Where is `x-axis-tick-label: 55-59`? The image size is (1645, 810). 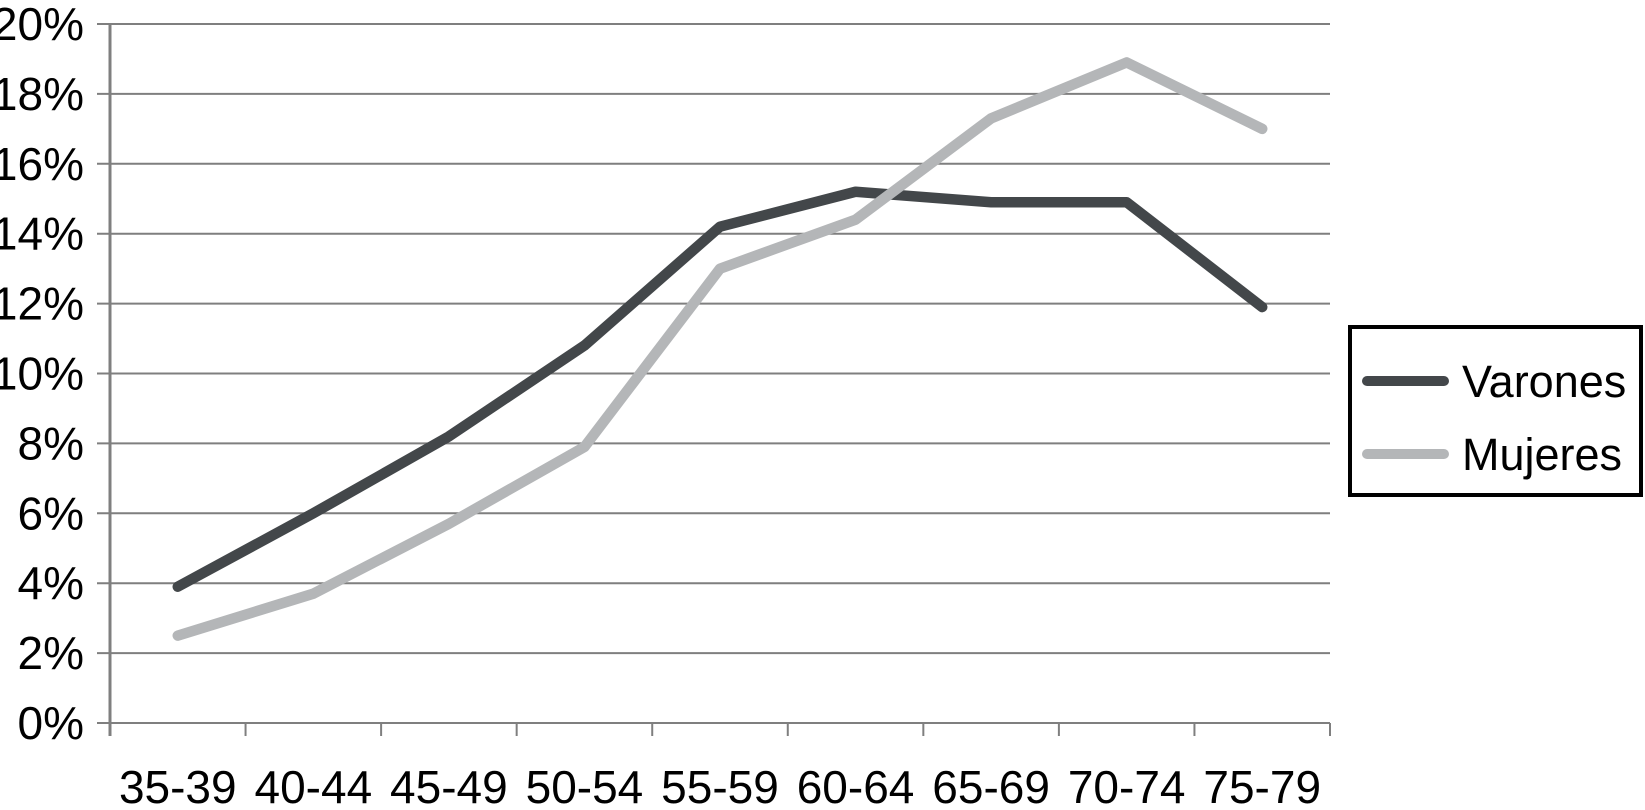 x-axis-tick-label: 55-59 is located at coordinates (720, 785).